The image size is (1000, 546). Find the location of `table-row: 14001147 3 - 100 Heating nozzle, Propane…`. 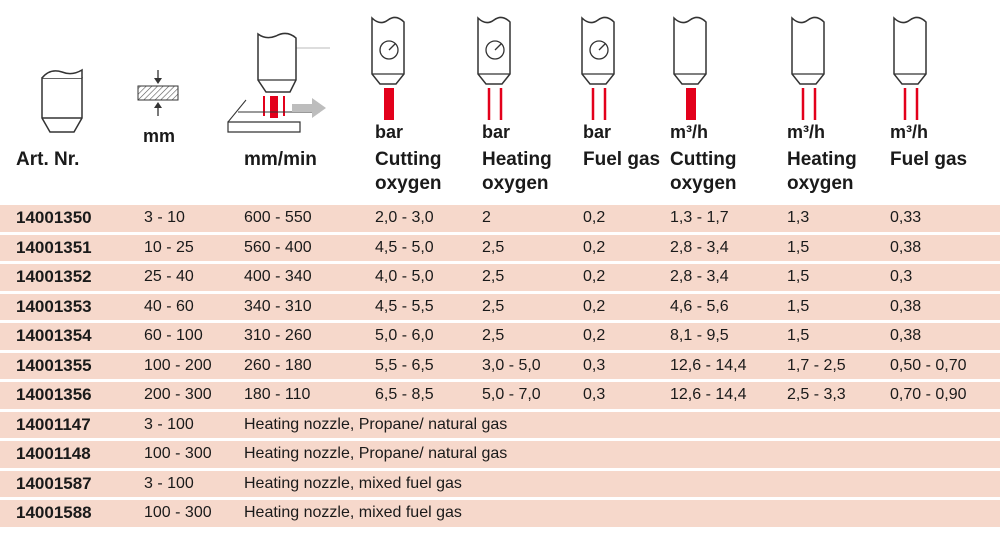

table-row: 14001147 3 - 100 Heating nozzle, Propane… is located at coordinates (500, 424).